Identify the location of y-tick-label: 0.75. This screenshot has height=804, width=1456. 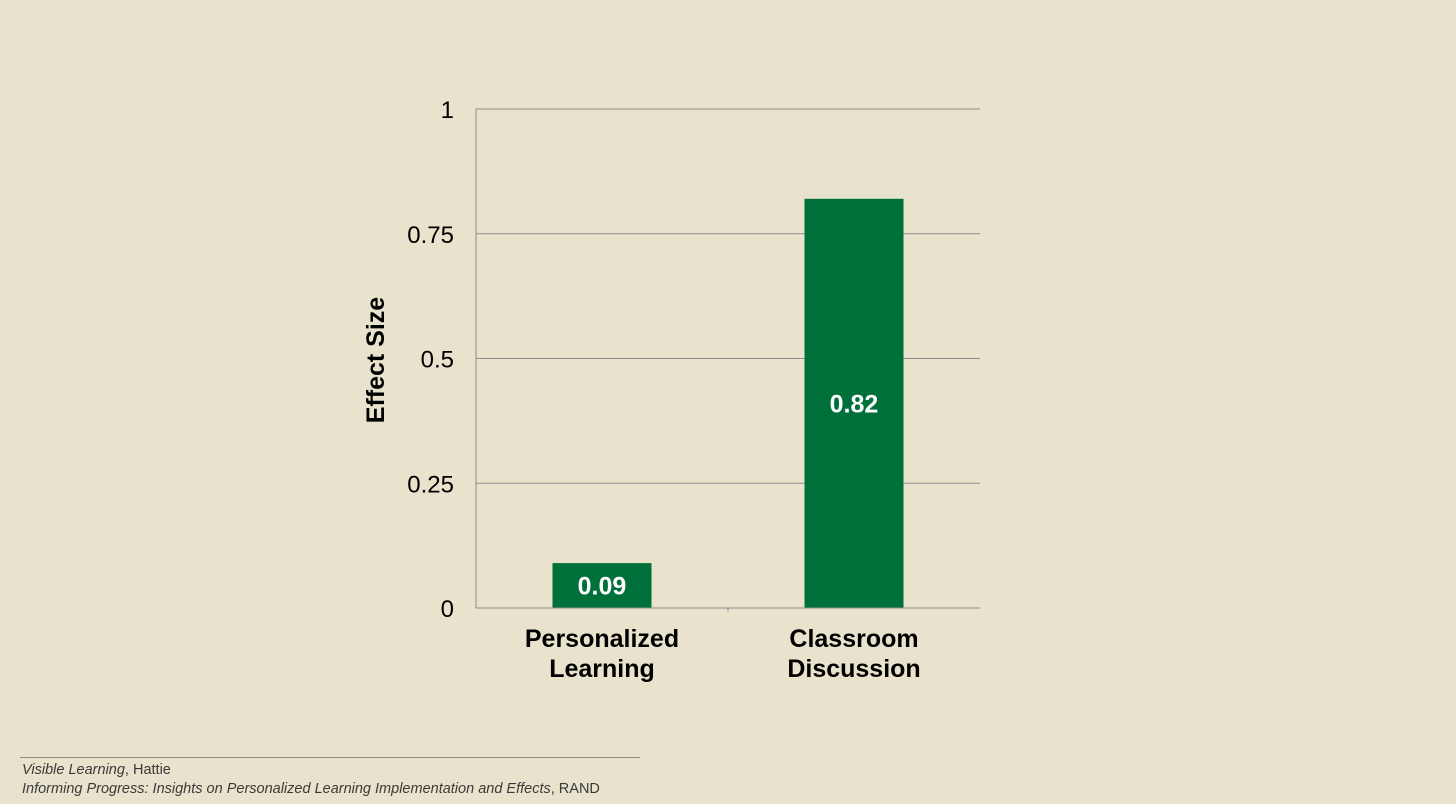
(430, 235).